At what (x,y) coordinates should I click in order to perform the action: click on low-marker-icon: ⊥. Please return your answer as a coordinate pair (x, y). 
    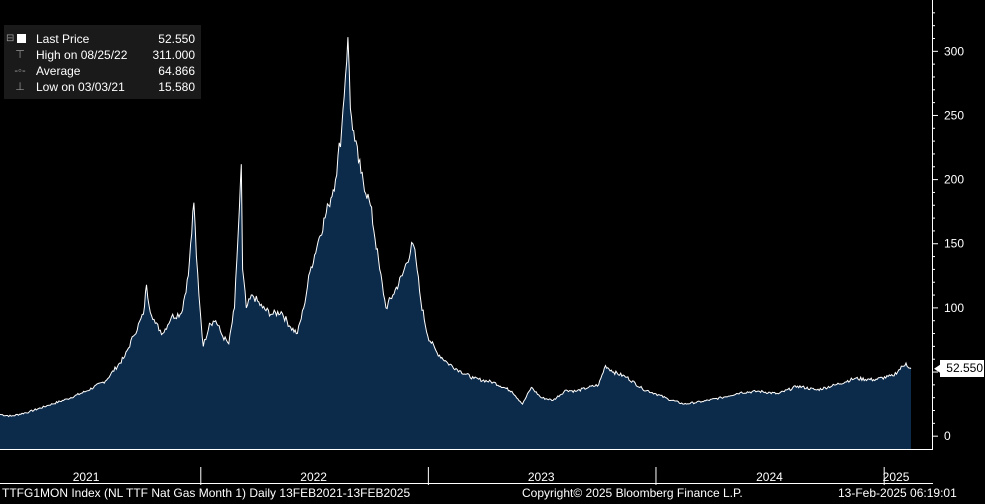
    Looking at the image, I should click on (20, 87).